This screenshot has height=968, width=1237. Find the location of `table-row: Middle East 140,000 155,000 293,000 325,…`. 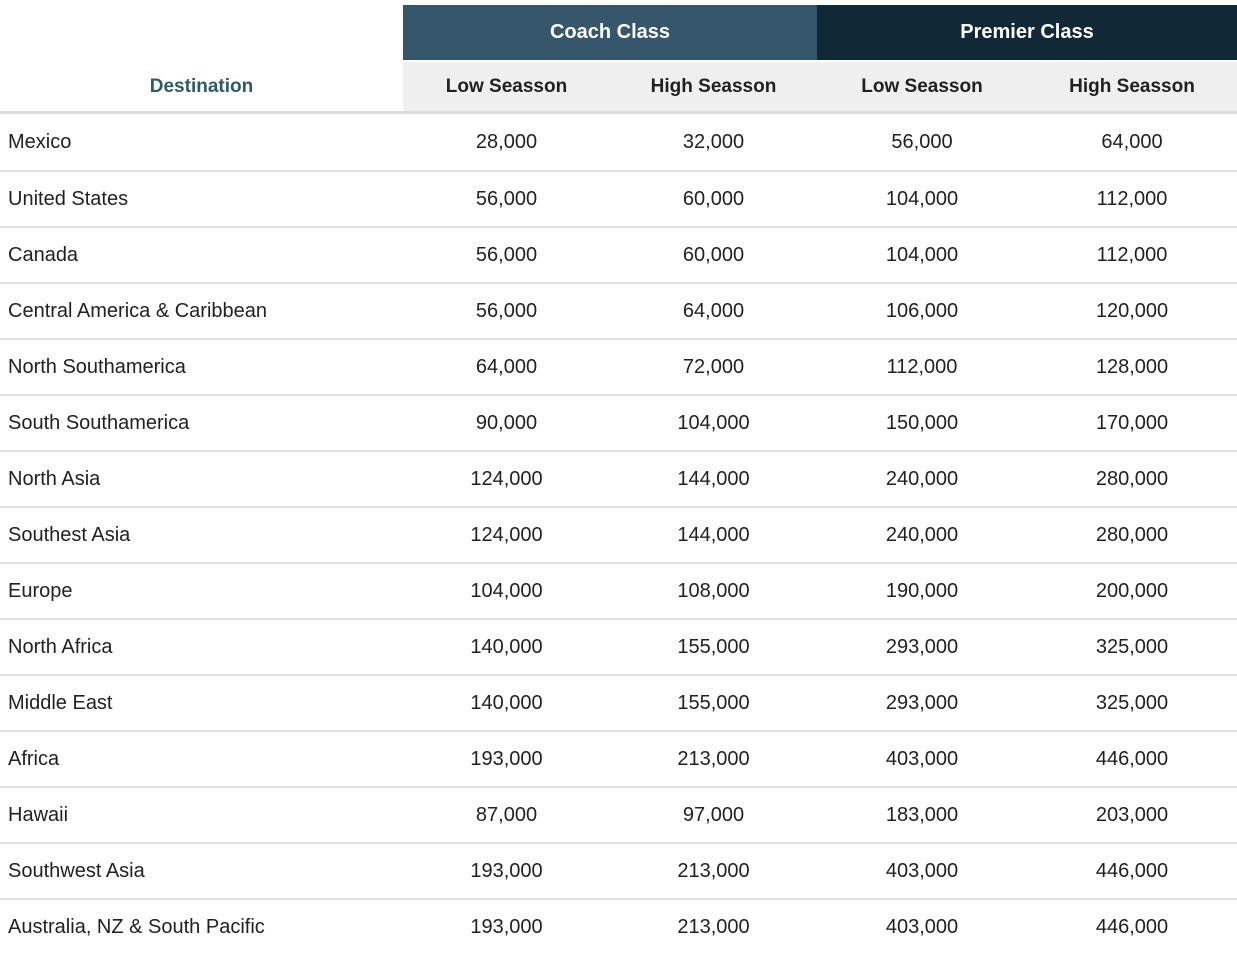

table-row: Middle East 140,000 155,000 293,000 325,… is located at coordinates (618, 702).